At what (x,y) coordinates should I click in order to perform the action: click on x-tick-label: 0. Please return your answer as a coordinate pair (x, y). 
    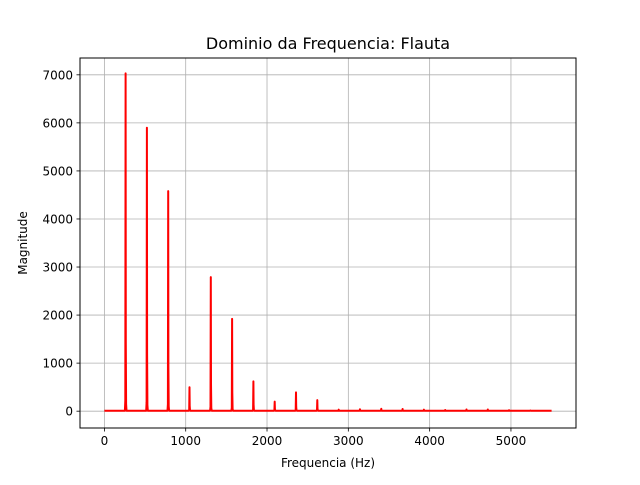
    Looking at the image, I should click on (105, 441).